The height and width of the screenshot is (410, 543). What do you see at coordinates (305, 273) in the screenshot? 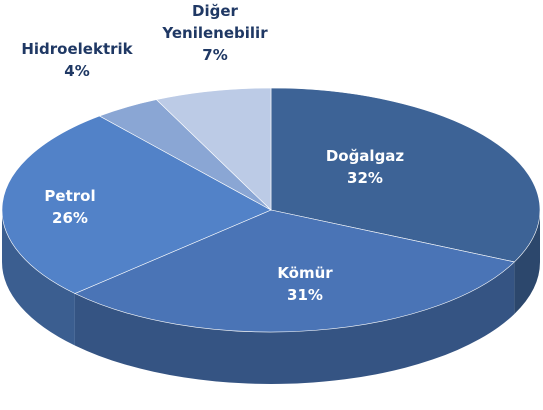
I see `label-name: Kömür` at bounding box center [305, 273].